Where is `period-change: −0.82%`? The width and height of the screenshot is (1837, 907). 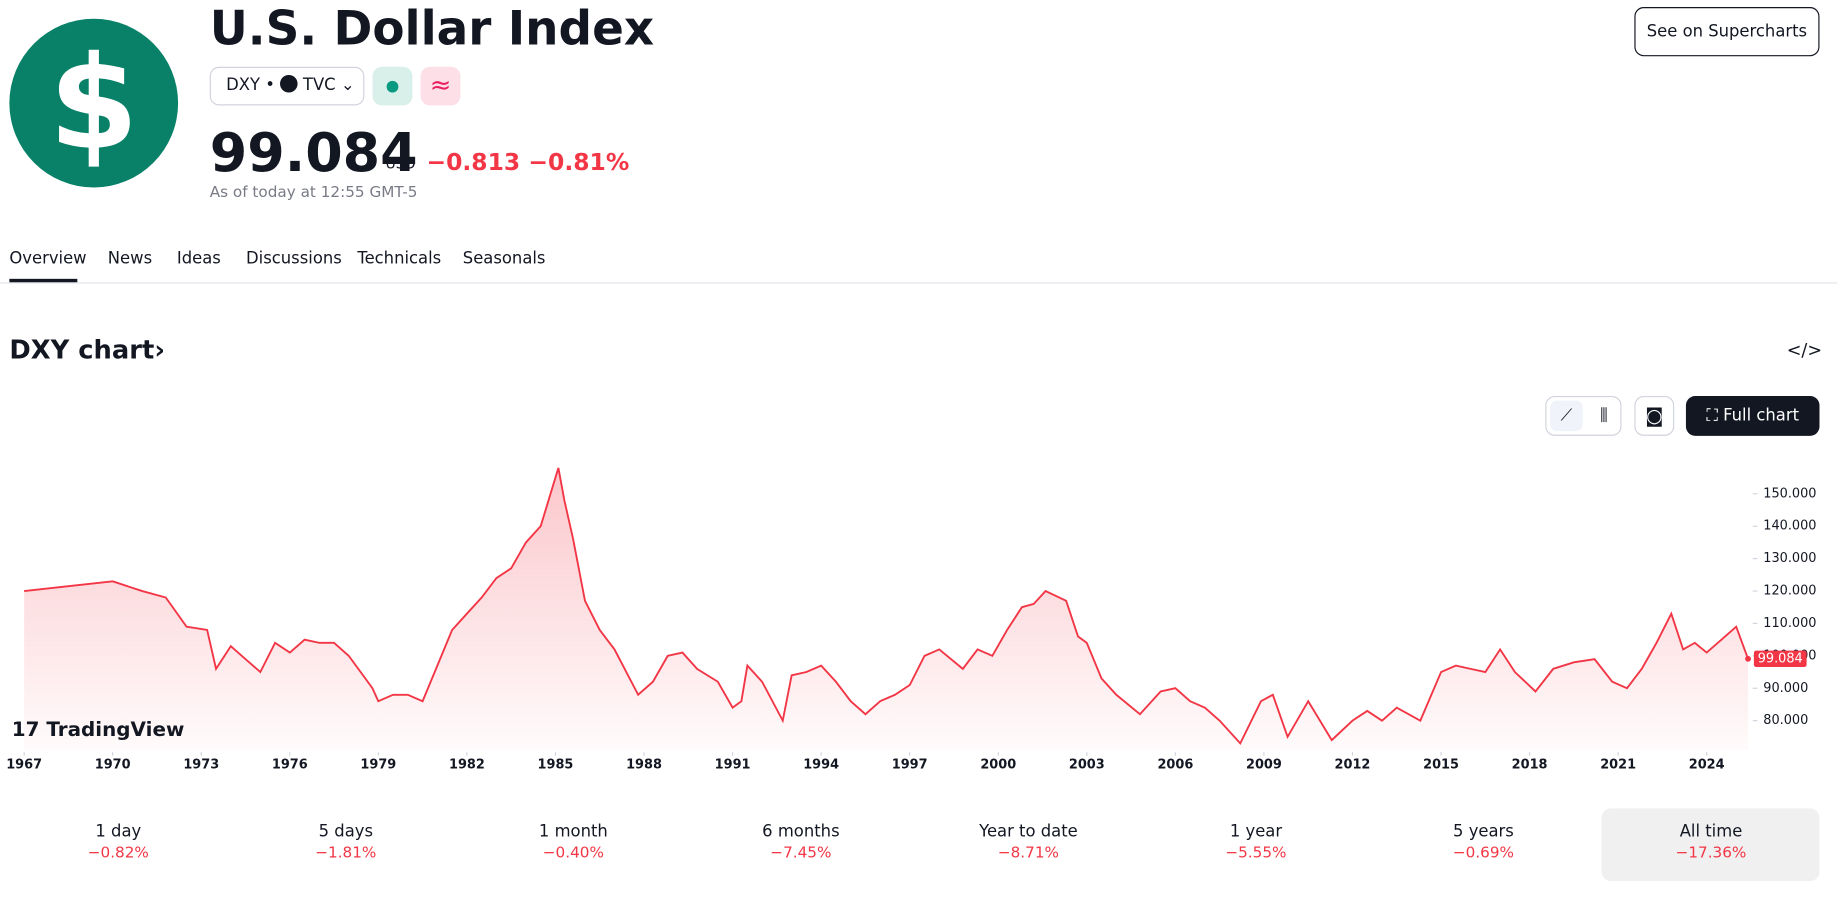
period-change: −0.82% is located at coordinates (118, 853).